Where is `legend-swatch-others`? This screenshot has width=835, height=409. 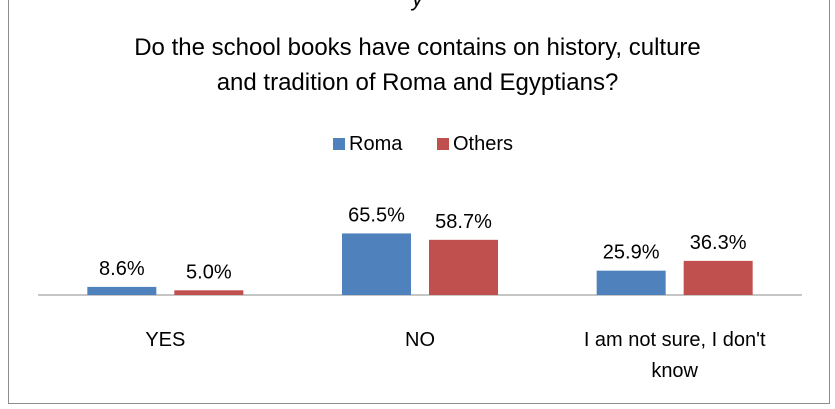
legend-swatch-others is located at coordinates (443, 144).